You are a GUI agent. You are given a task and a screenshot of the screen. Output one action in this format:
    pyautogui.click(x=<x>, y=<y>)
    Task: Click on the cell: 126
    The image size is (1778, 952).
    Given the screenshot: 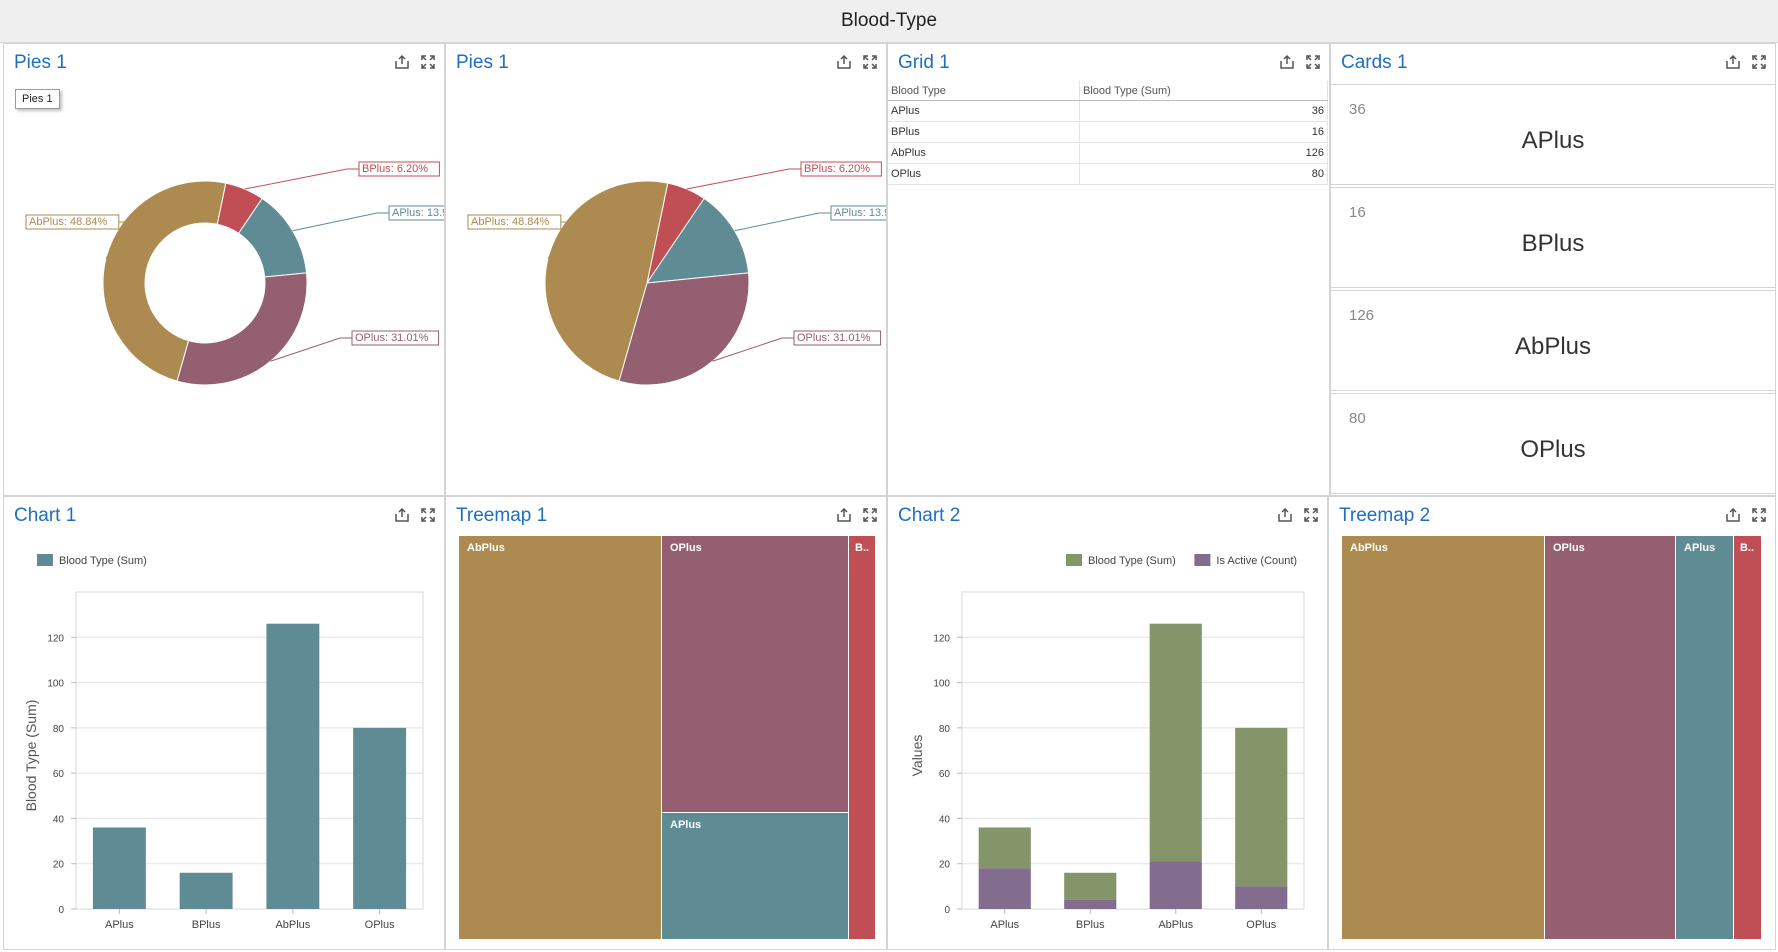 What is the action you would take?
    pyautogui.click(x=1203, y=153)
    